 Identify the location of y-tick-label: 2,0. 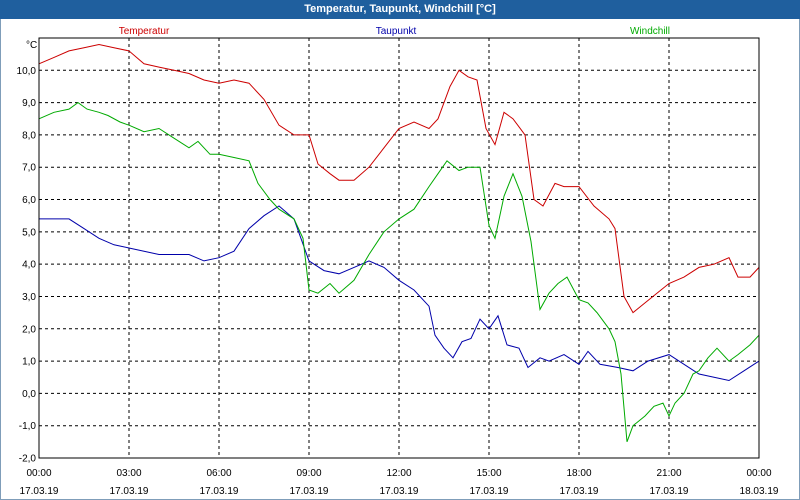
(29, 329).